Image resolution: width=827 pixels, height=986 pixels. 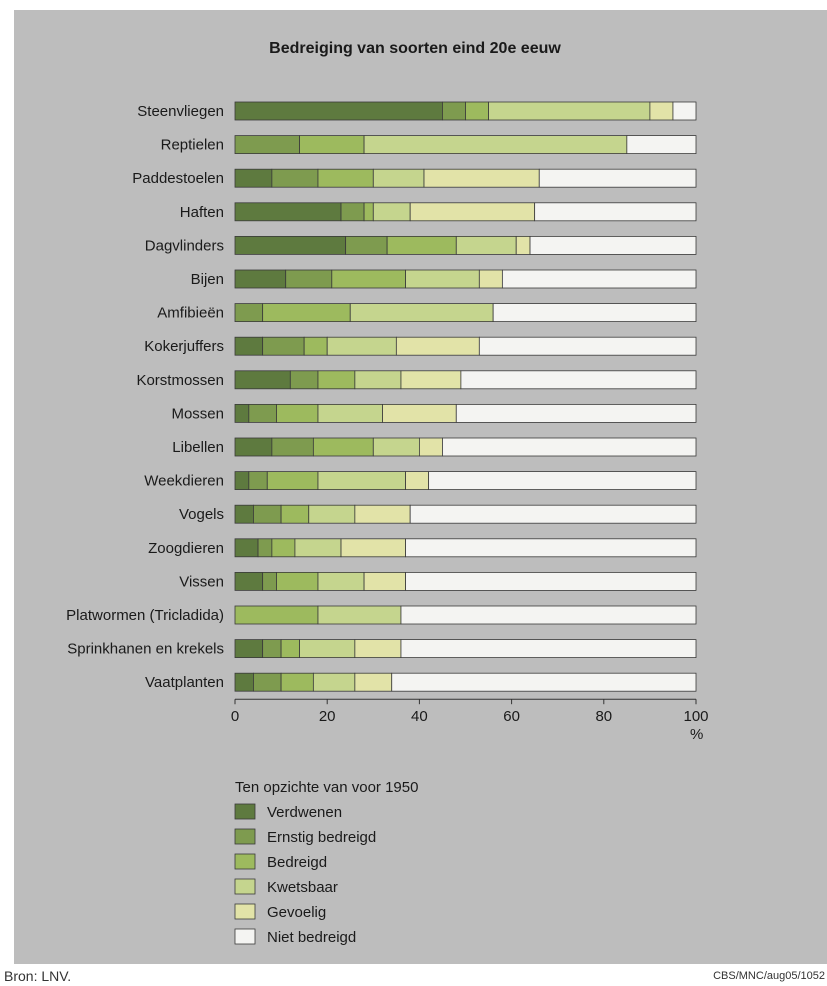 What do you see at coordinates (327, 716) in the screenshot?
I see `x-tick-label: 20` at bounding box center [327, 716].